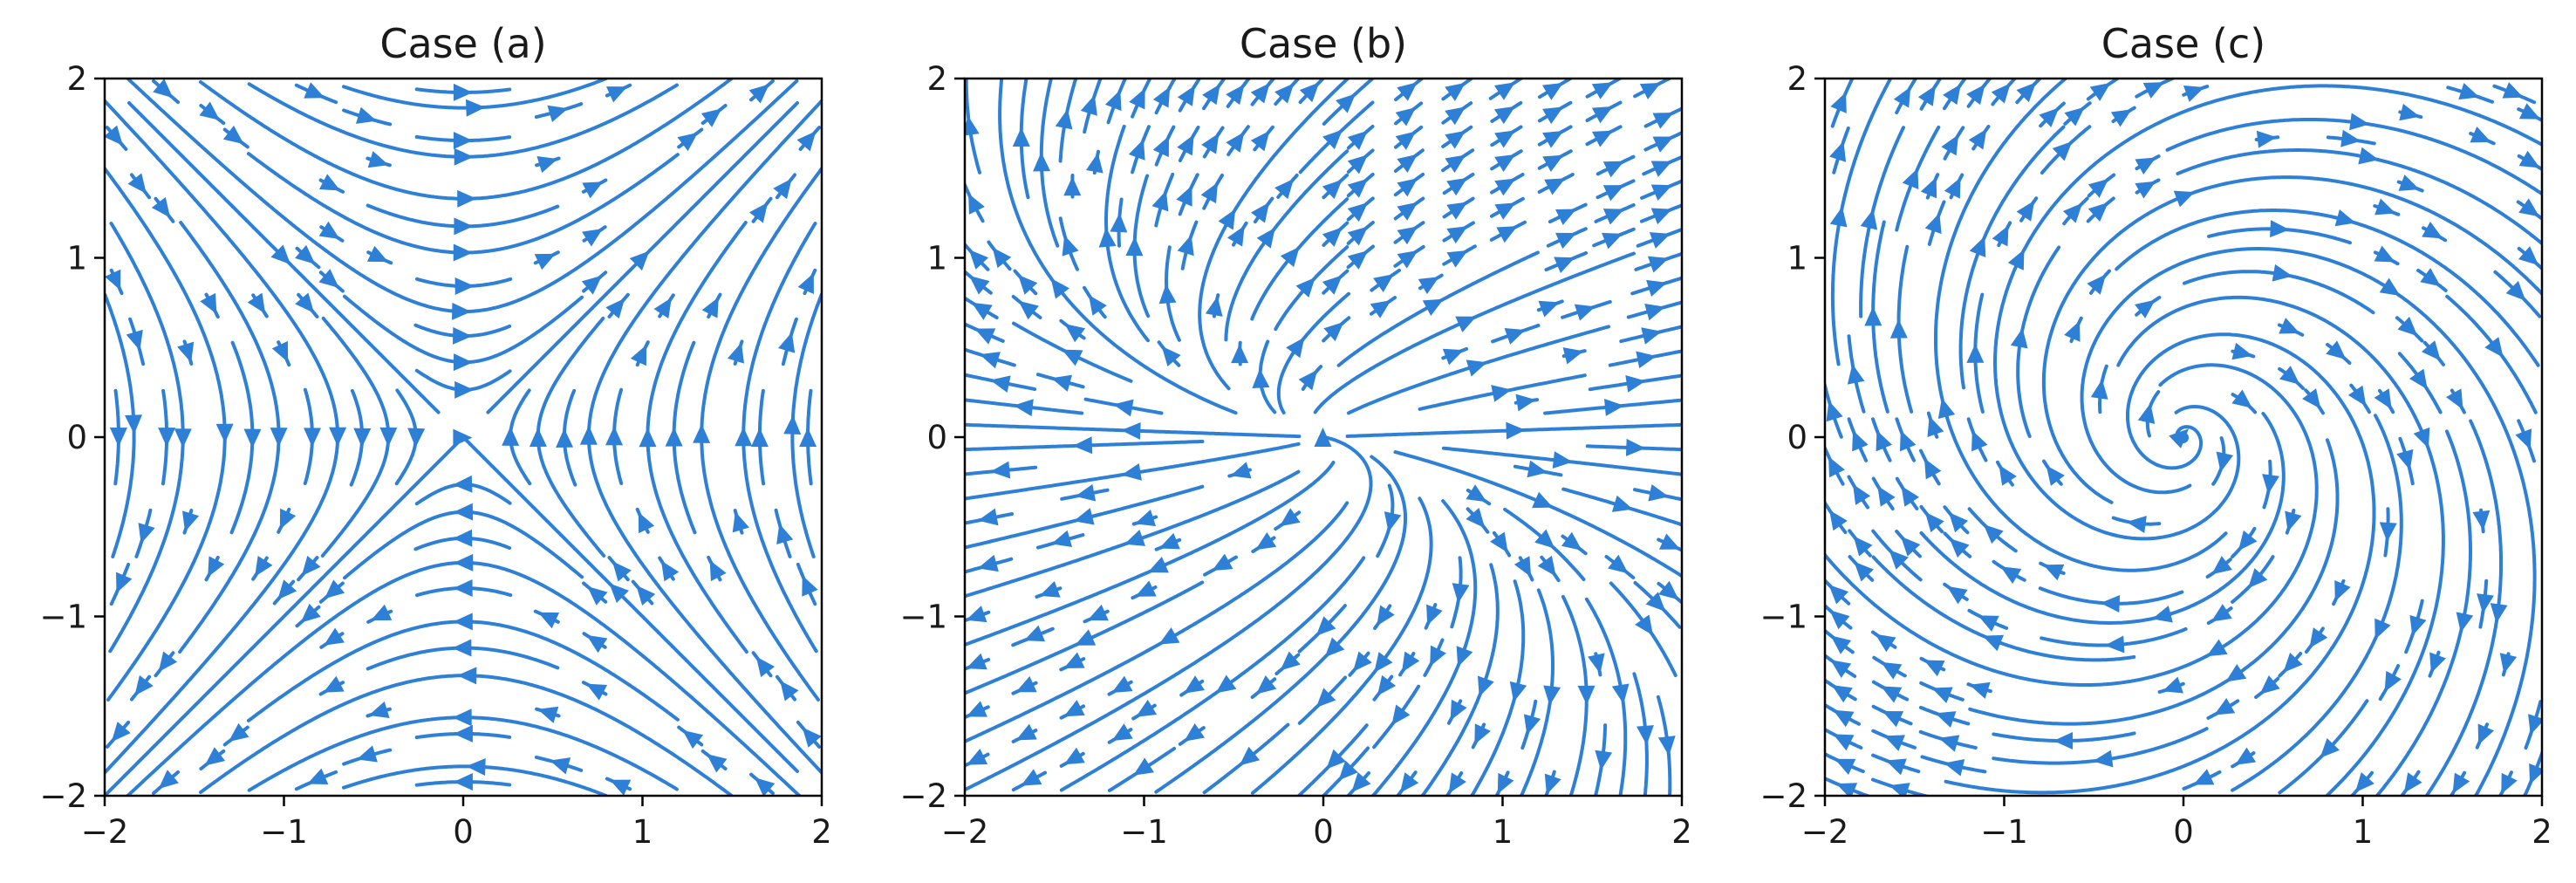 This screenshot has width=2576, height=883. I want to click on y-tick-label: 1, so click(76, 258).